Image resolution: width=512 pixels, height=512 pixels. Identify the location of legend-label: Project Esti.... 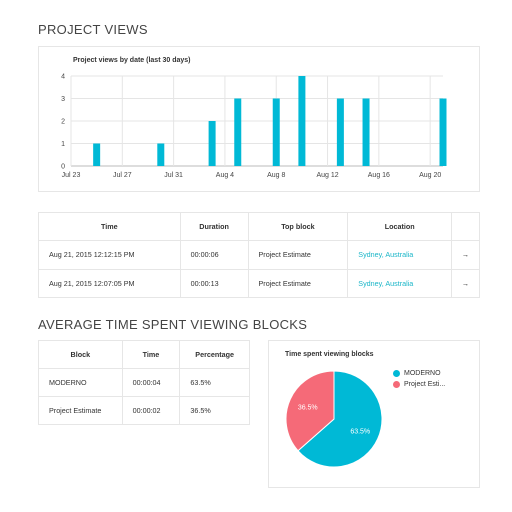
(425, 384).